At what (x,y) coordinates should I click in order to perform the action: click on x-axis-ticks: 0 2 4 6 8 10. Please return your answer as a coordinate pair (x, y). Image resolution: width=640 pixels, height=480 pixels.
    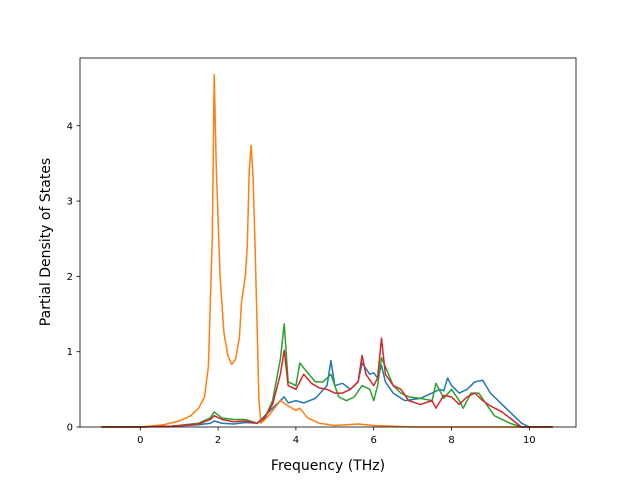
    Looking at the image, I should click on (336, 436).